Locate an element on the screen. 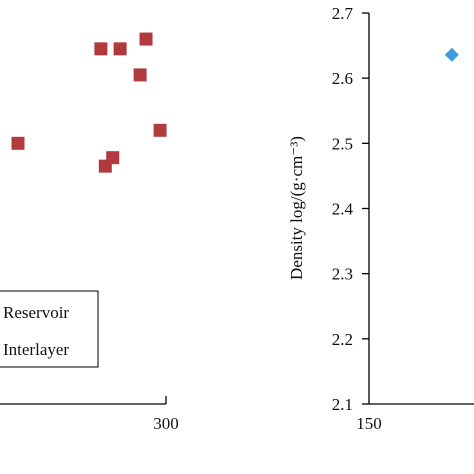 The width and height of the screenshot is (474, 474). legend: Reservoir Interlayer is located at coordinates (49, 329).